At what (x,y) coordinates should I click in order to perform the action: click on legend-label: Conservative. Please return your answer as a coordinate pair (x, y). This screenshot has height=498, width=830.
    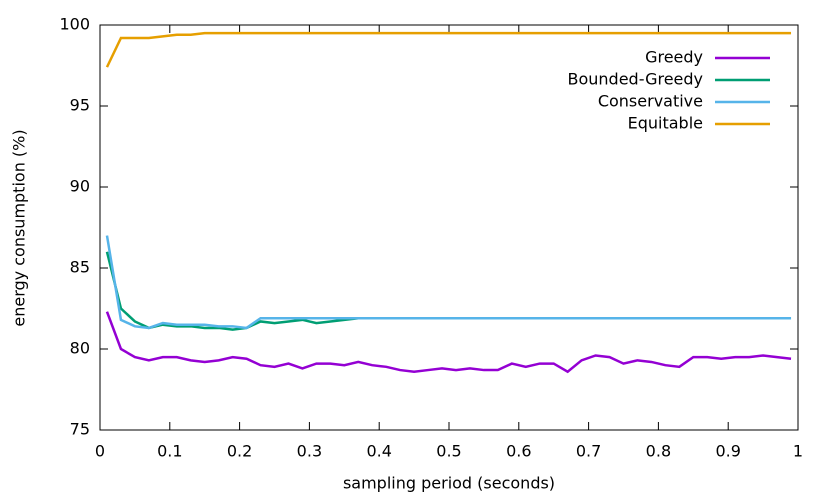
    Looking at the image, I should click on (650, 101).